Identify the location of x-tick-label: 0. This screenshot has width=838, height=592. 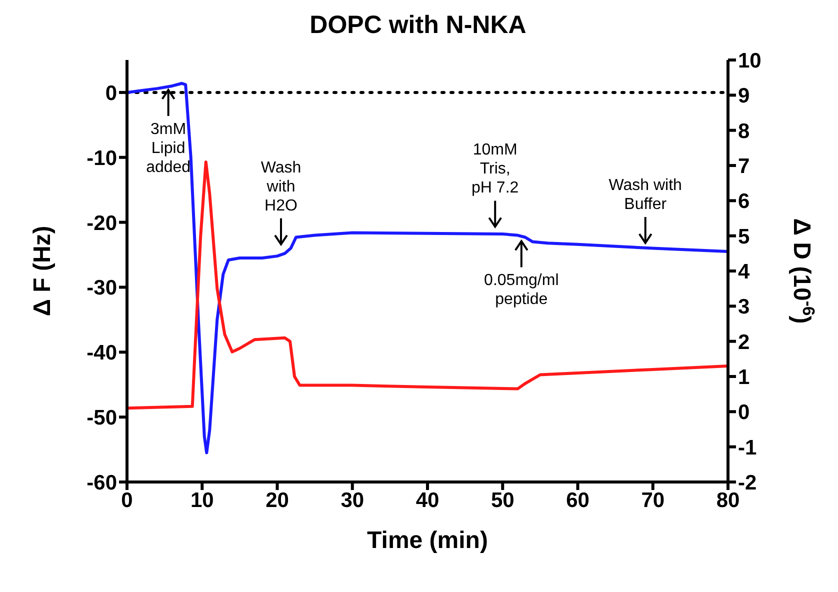
(127, 500).